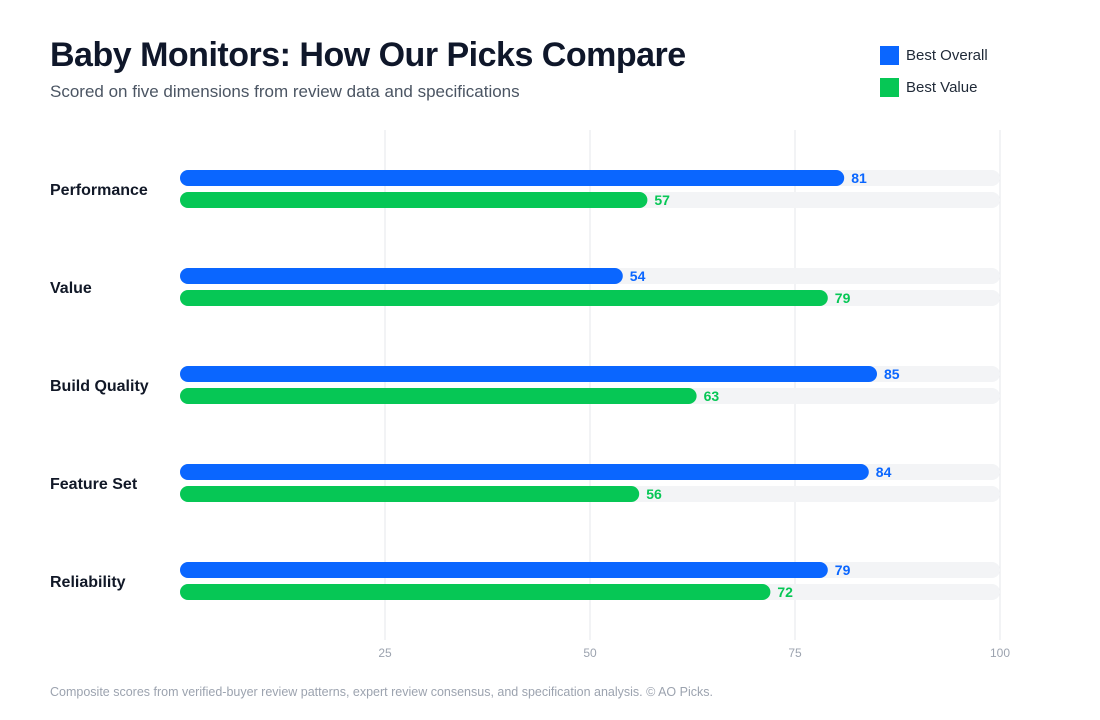  I want to click on bar-reliability-best-value, so click(475, 592).